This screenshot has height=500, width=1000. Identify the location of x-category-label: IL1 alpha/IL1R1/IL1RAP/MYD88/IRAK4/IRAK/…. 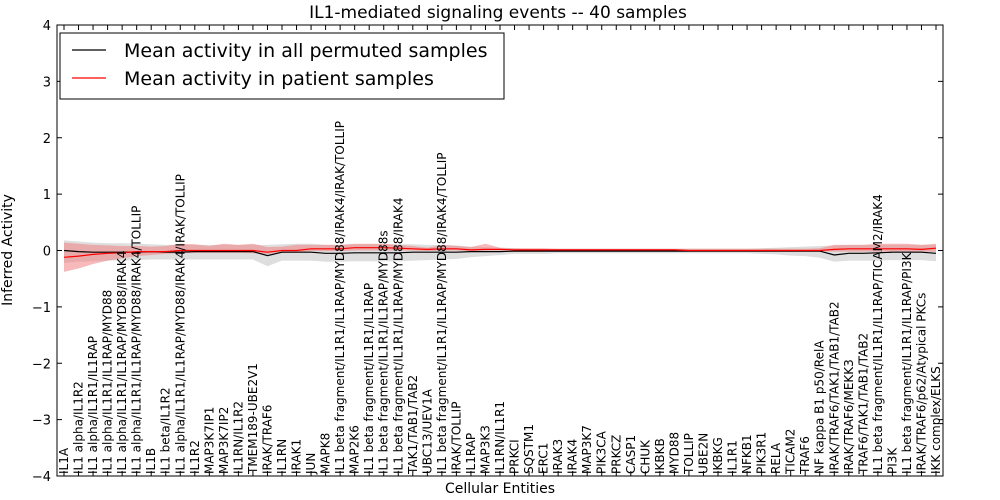
(180, 324).